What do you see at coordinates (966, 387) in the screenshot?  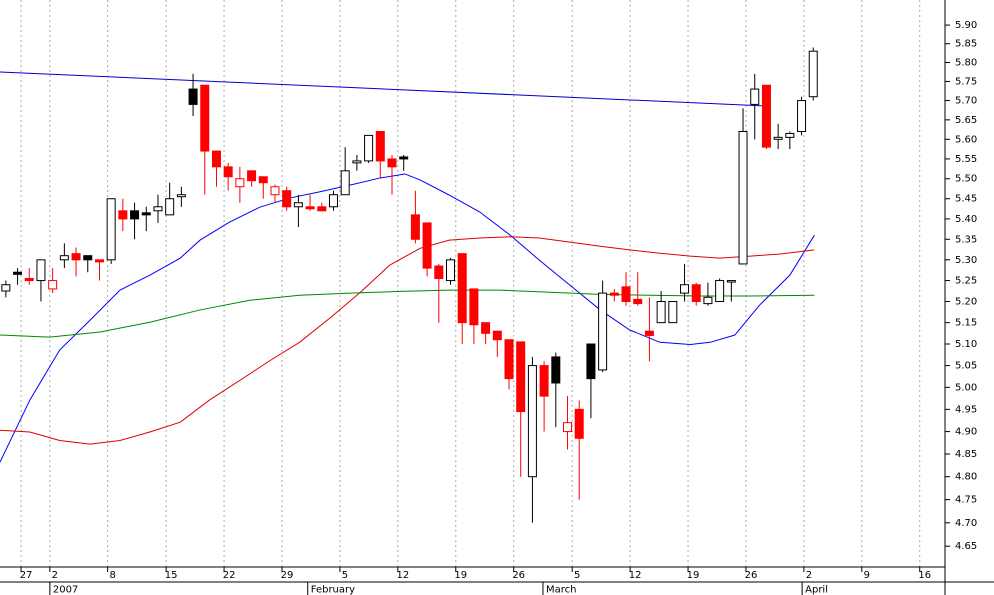 I see `y-tick-label: 5.00` at bounding box center [966, 387].